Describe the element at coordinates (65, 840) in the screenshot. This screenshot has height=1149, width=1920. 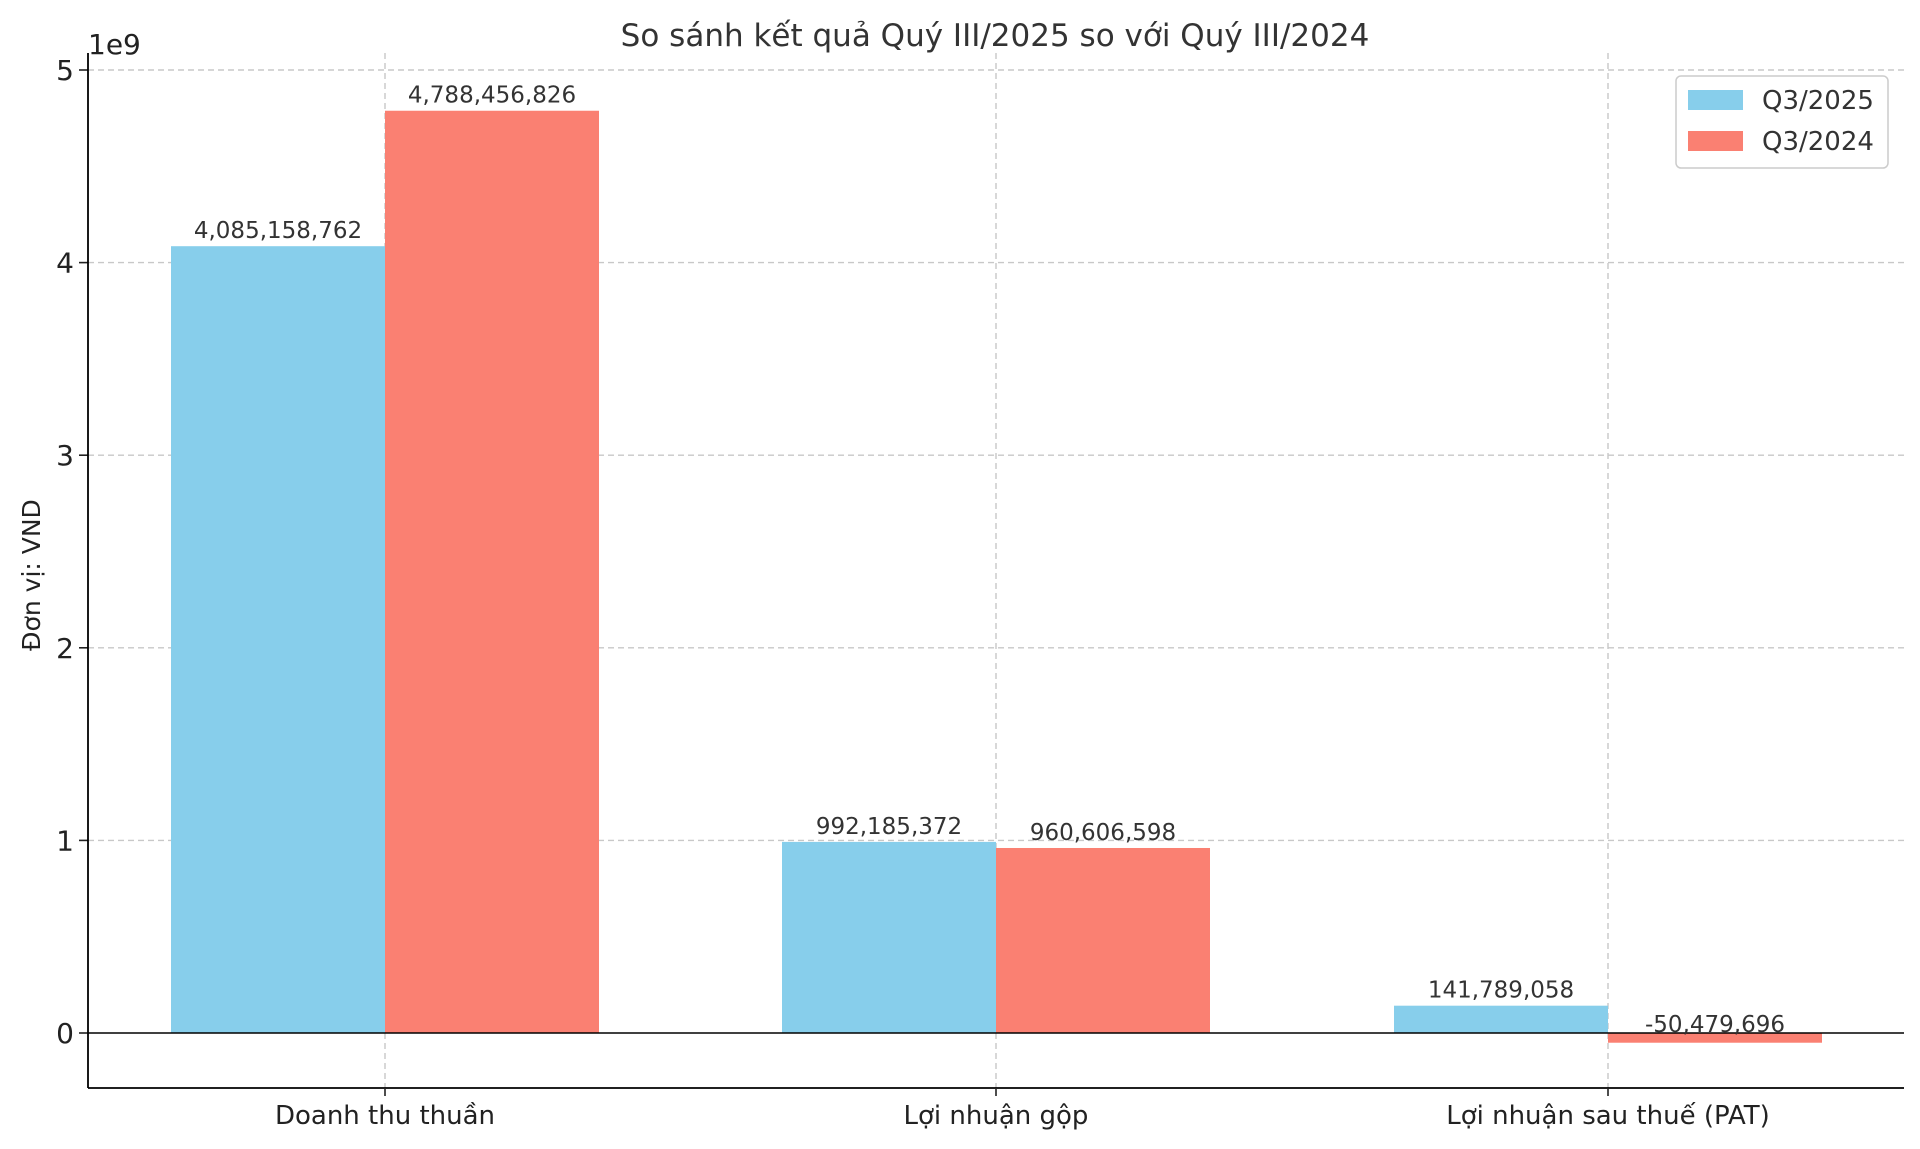
I see `y-tick-label: 1` at that location.